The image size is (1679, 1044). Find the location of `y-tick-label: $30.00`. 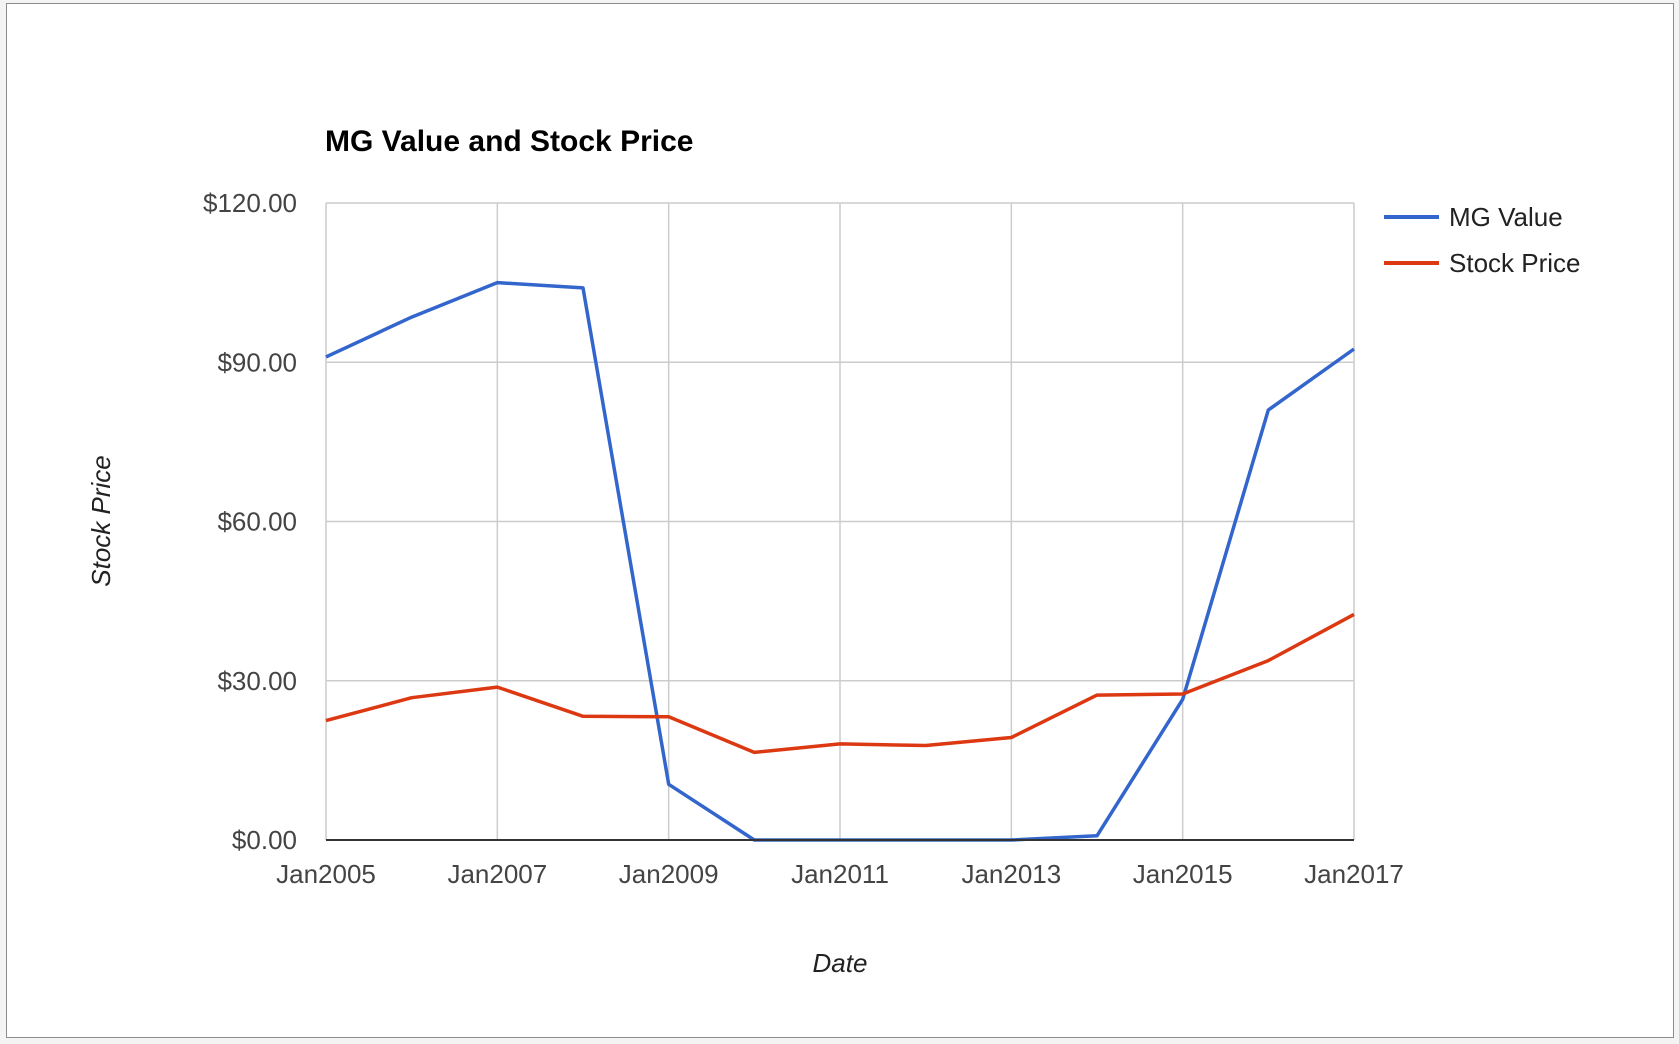

y-tick-label: $30.00 is located at coordinates (257, 681).